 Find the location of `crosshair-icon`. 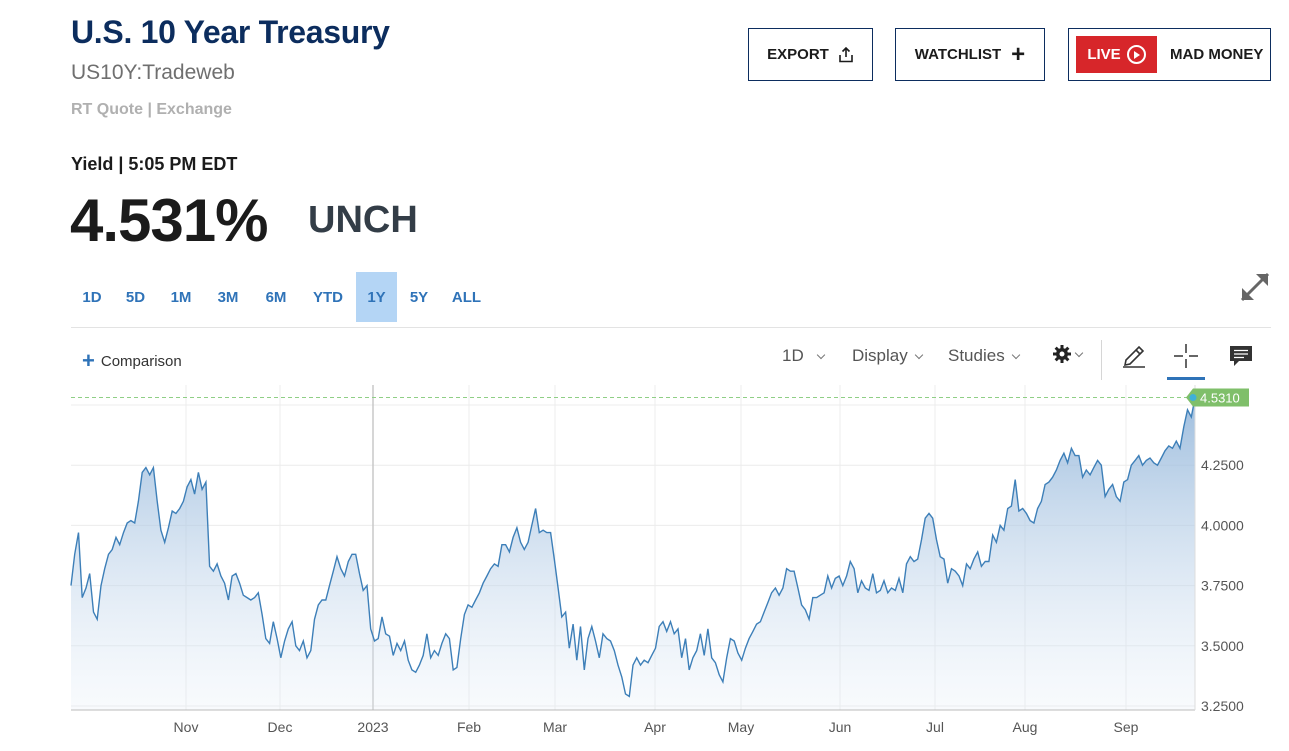

crosshair-icon is located at coordinates (1186, 356).